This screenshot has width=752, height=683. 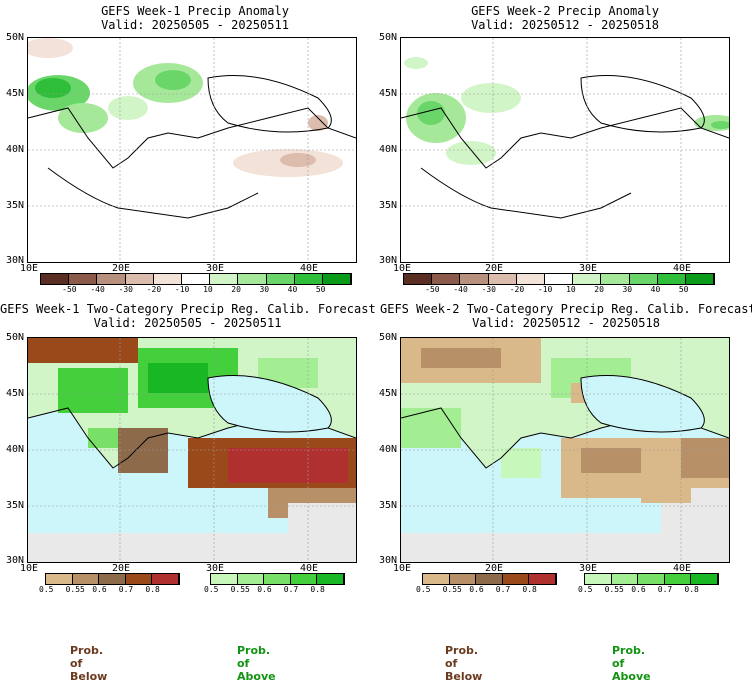 What do you see at coordinates (517, 289) in the screenshot?
I see `colorbar-tick-label: -20` at bounding box center [517, 289].